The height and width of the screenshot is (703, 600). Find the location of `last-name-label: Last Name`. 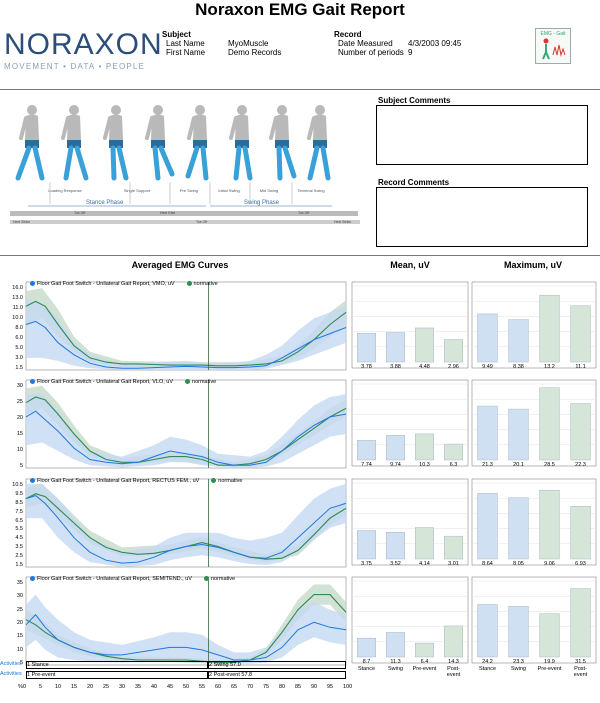

last-name-label: Last Name is located at coordinates (185, 43).